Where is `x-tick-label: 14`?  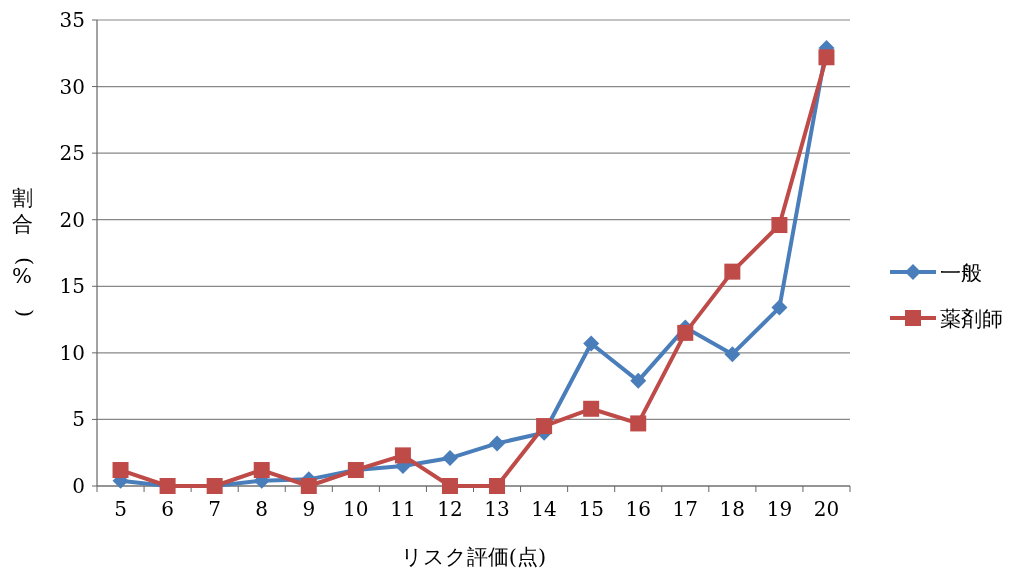 x-tick-label: 14 is located at coordinates (544, 509).